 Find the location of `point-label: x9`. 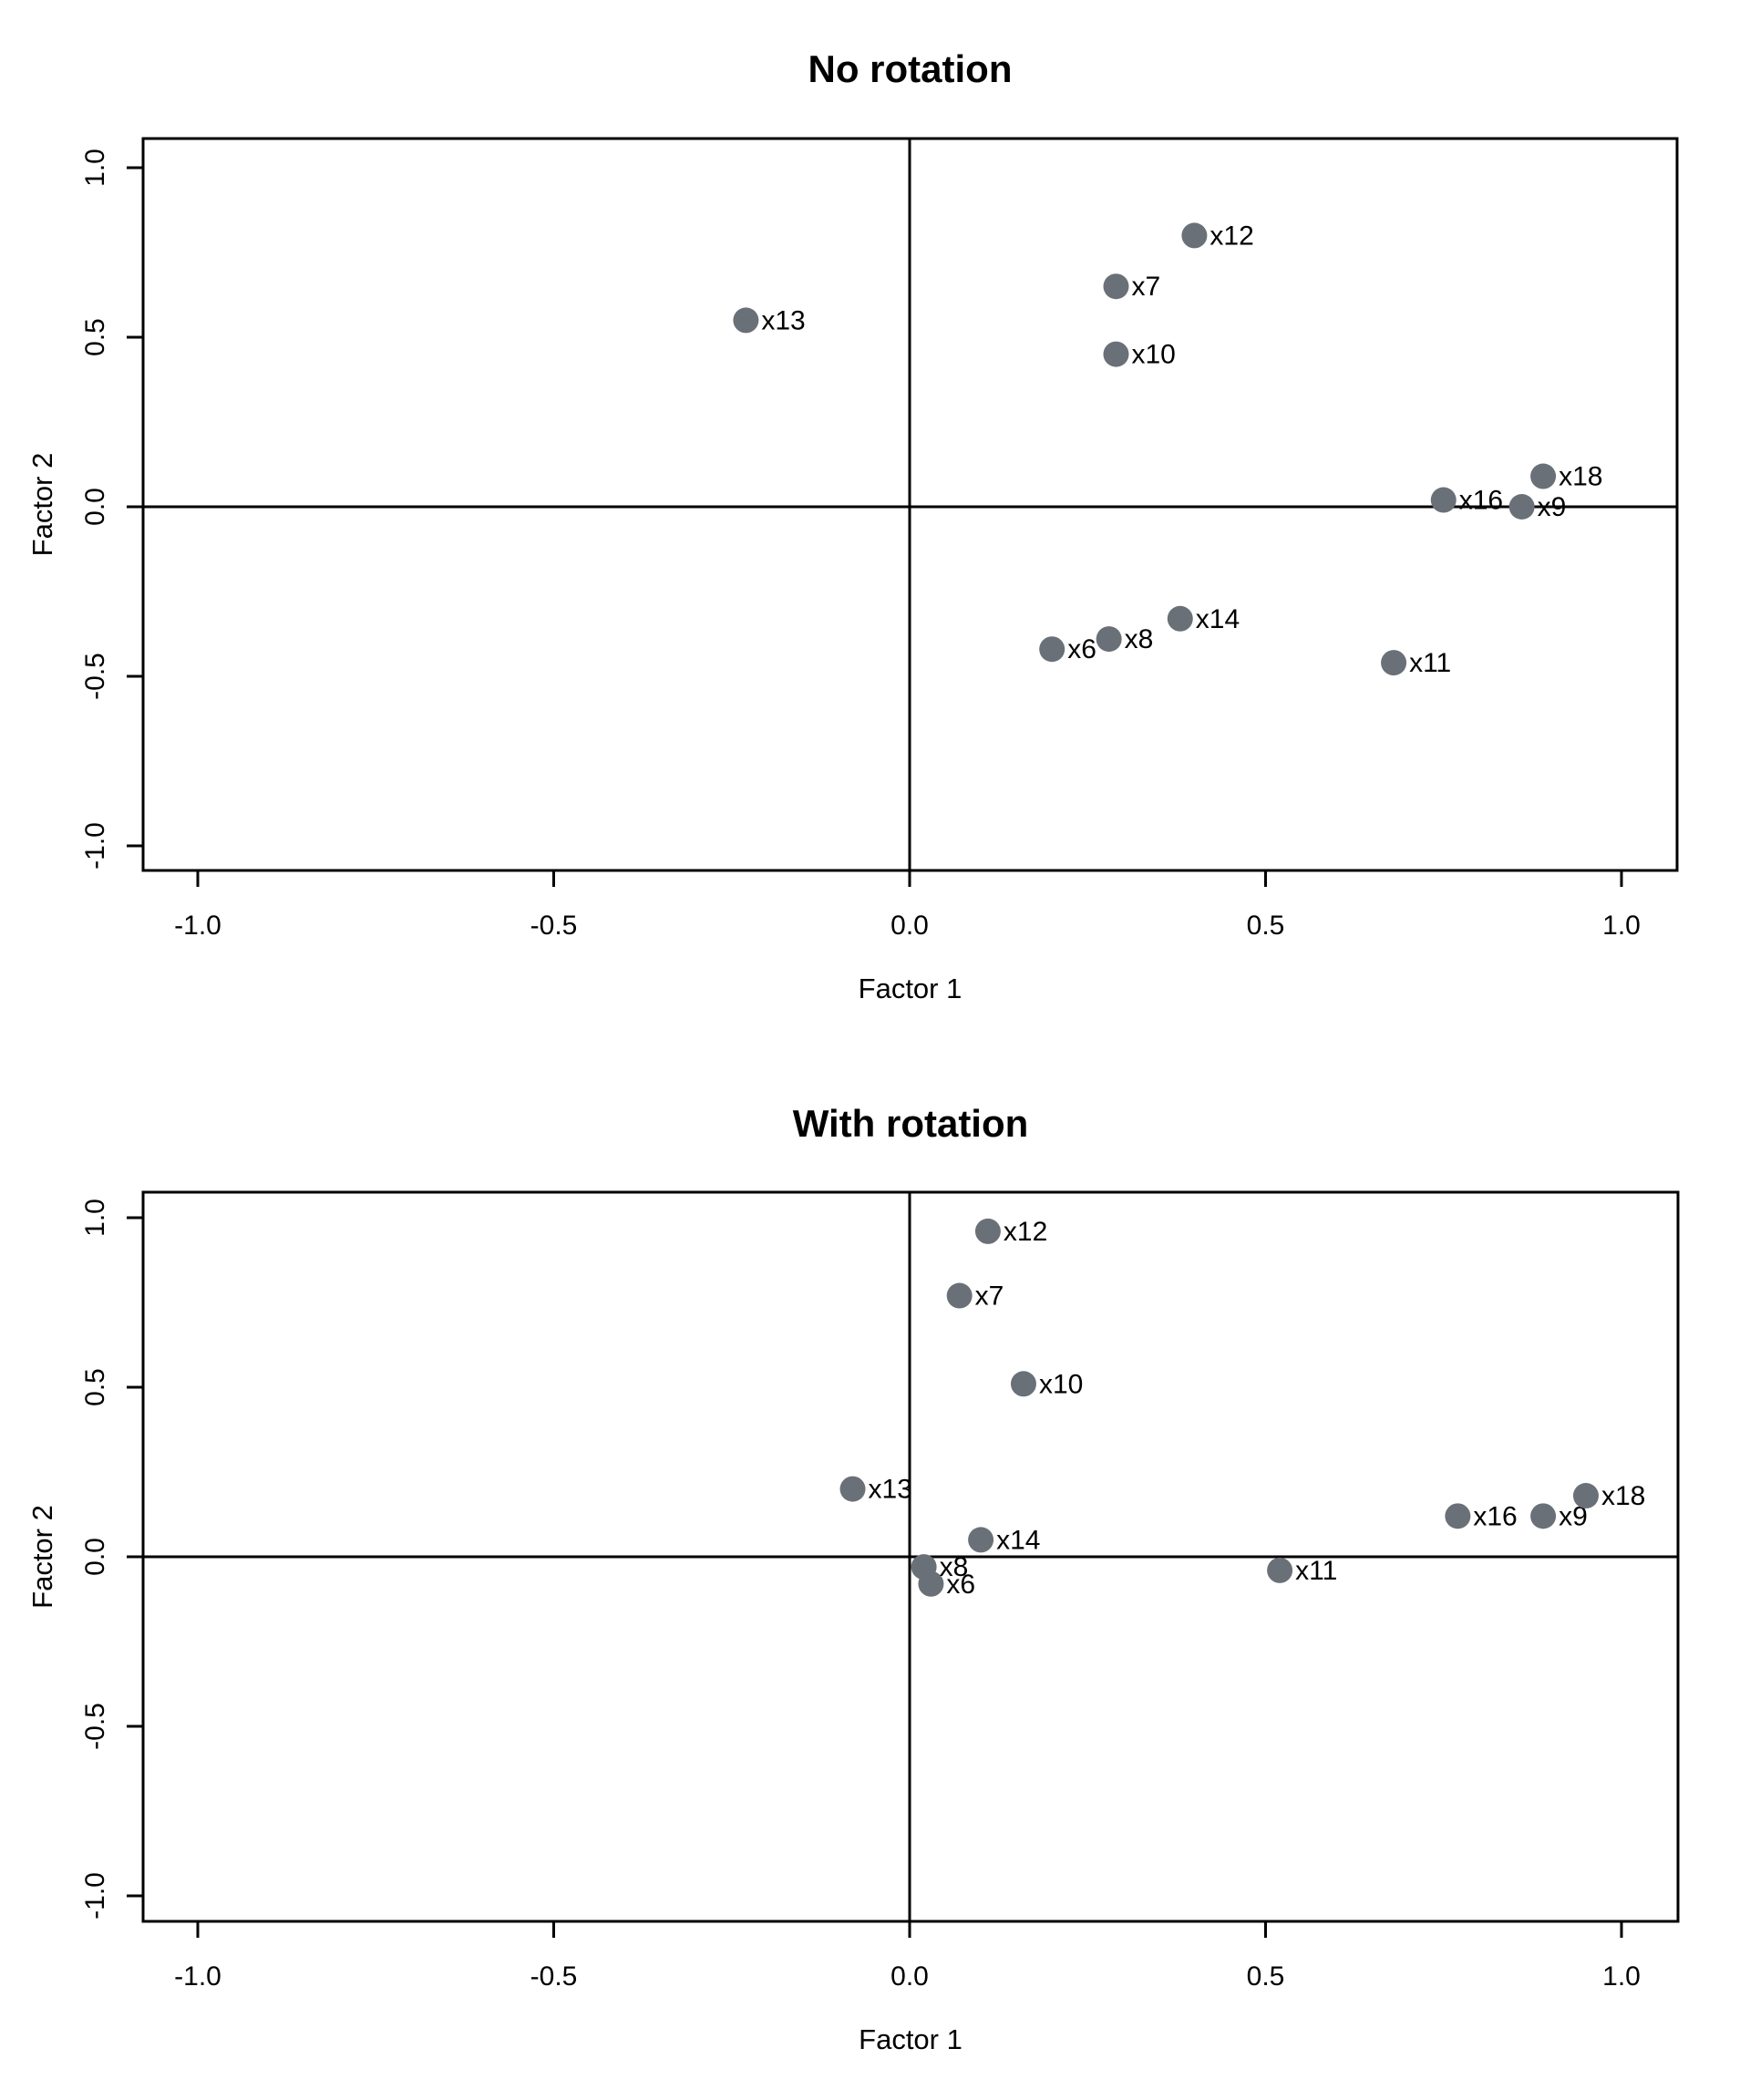

point-label: x9 is located at coordinates (1552, 507).